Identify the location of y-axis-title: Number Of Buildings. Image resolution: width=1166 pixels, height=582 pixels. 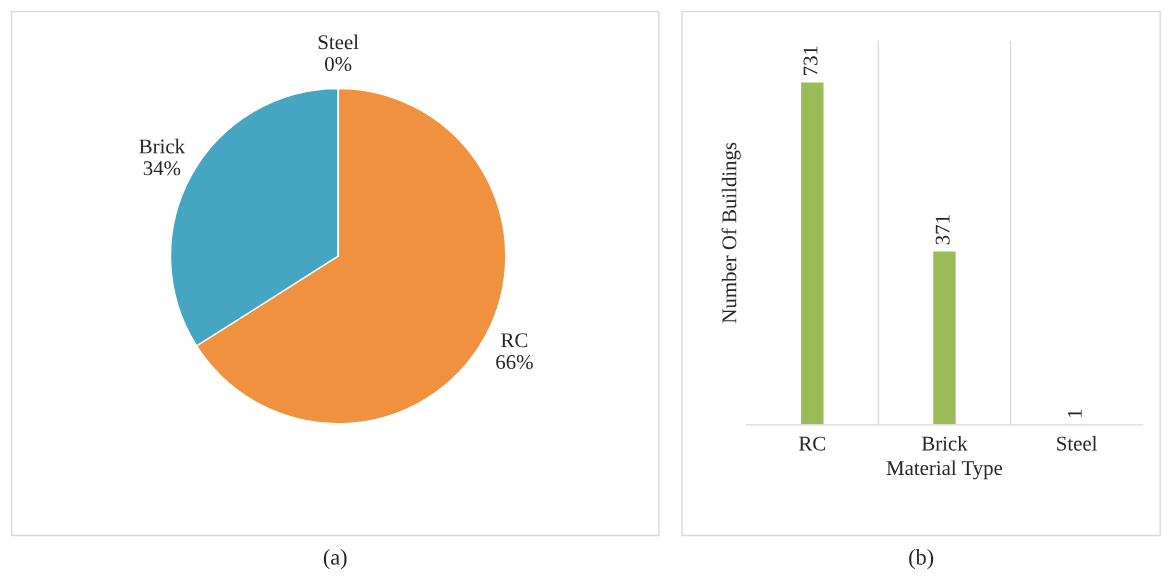
(731, 233).